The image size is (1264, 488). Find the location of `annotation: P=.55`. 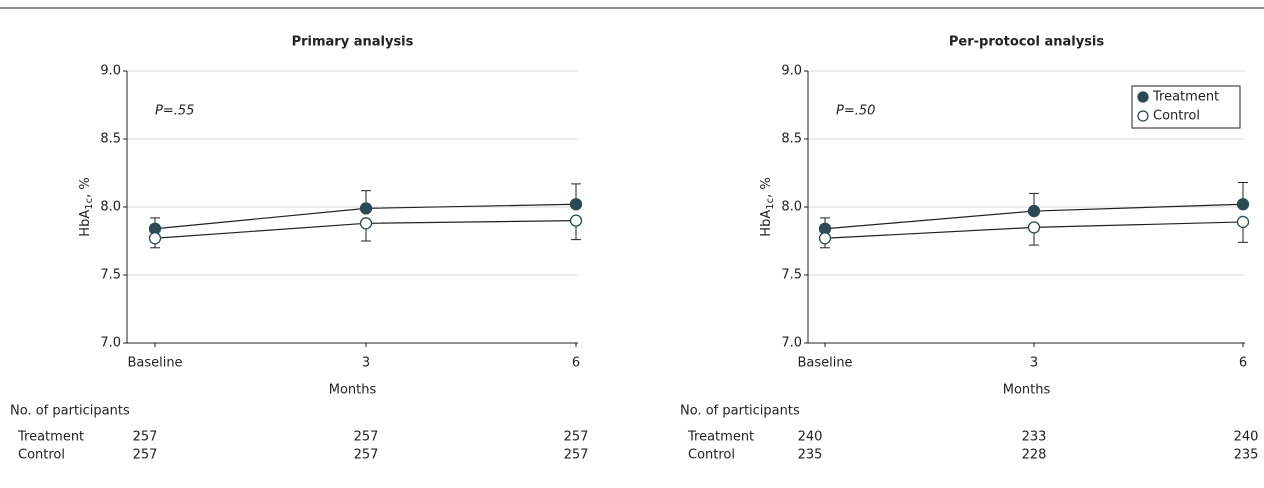

annotation: P=.55 is located at coordinates (174, 111).